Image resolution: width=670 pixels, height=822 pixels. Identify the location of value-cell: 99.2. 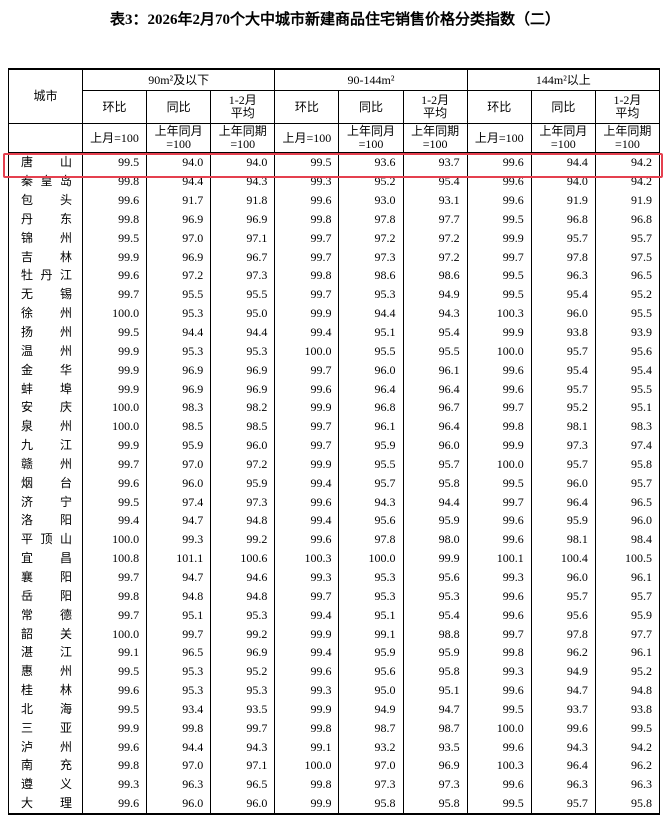
(243, 633).